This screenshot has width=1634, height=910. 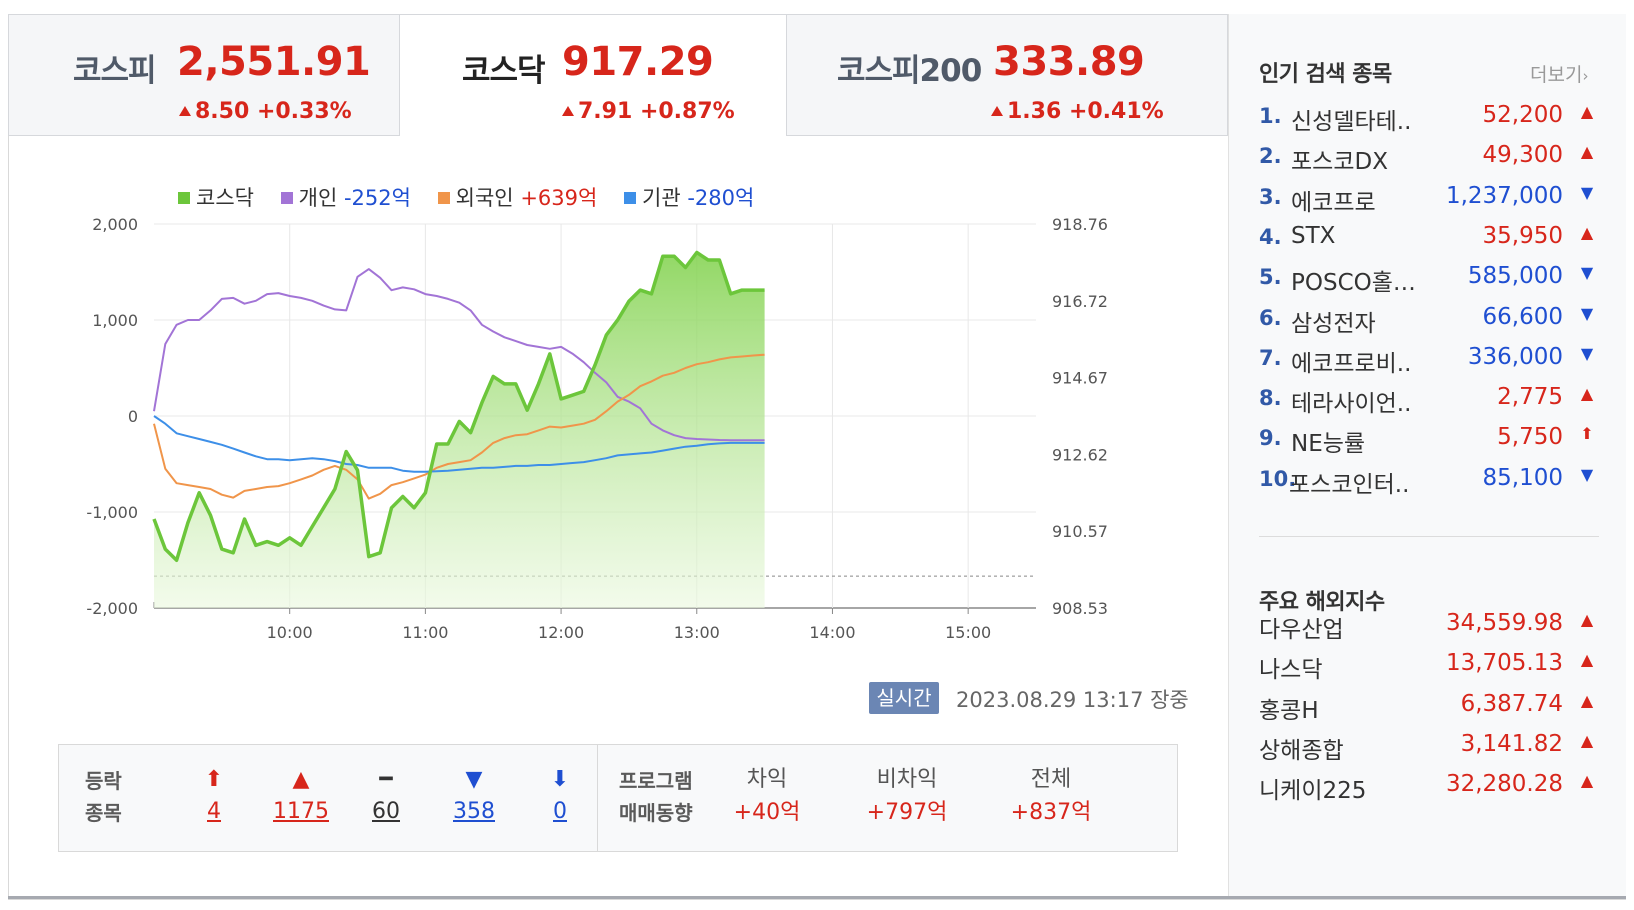 What do you see at coordinates (1270, 116) in the screenshot?
I see `rank-number: 1.` at bounding box center [1270, 116].